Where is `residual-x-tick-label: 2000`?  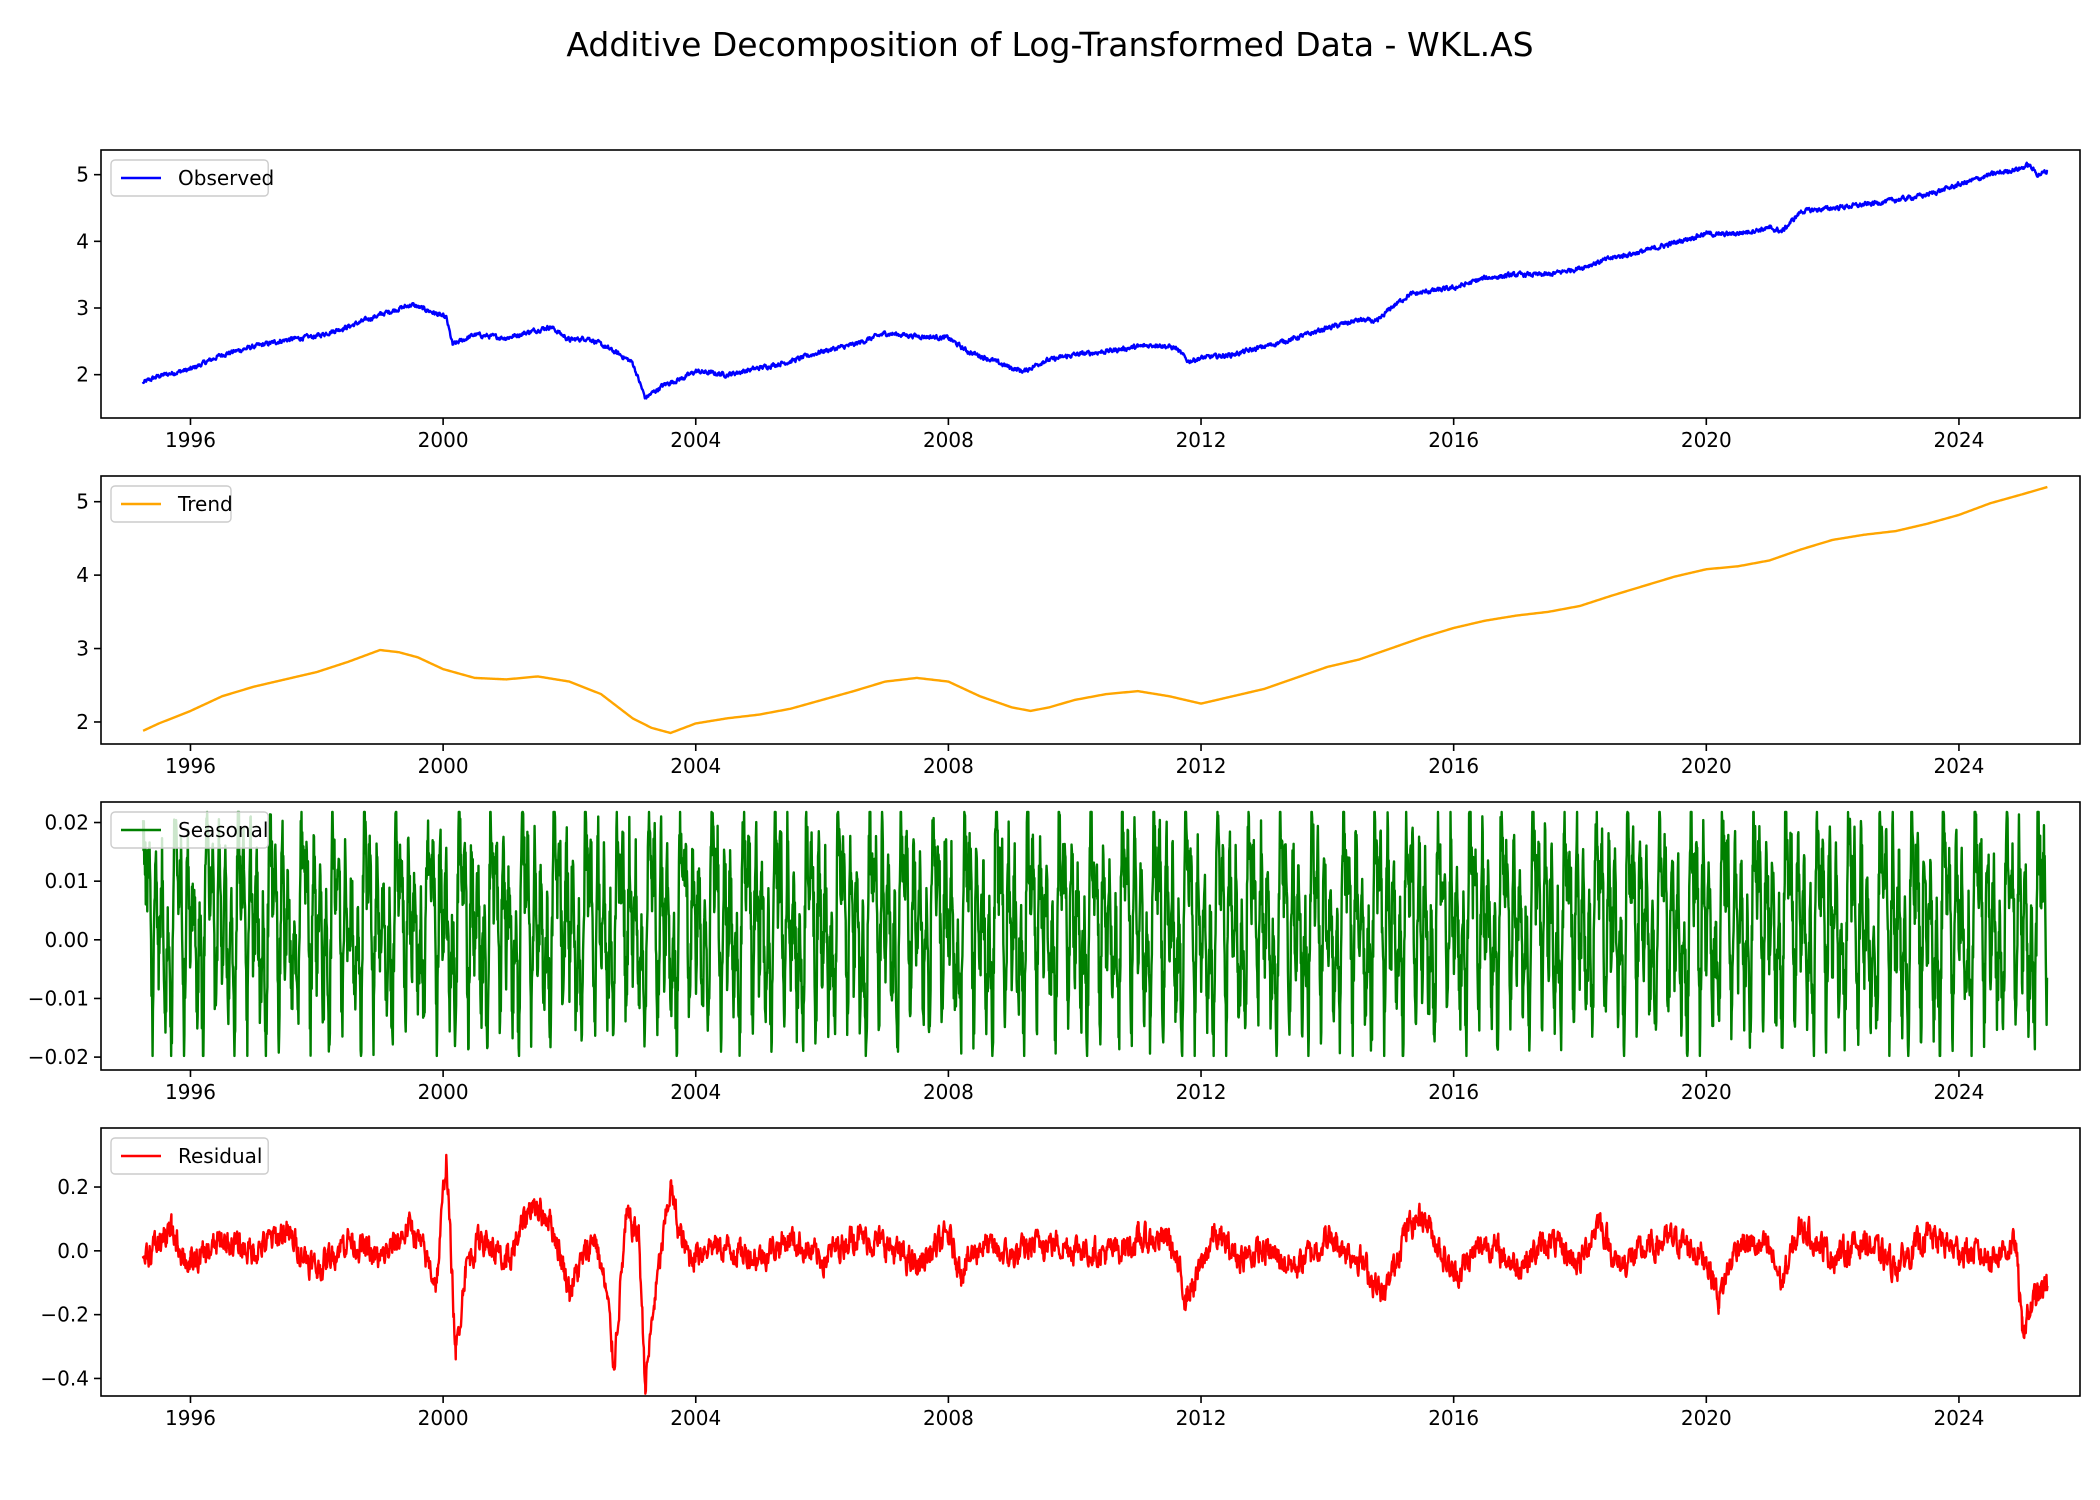 residual-x-tick-label: 2000 is located at coordinates (443, 1418).